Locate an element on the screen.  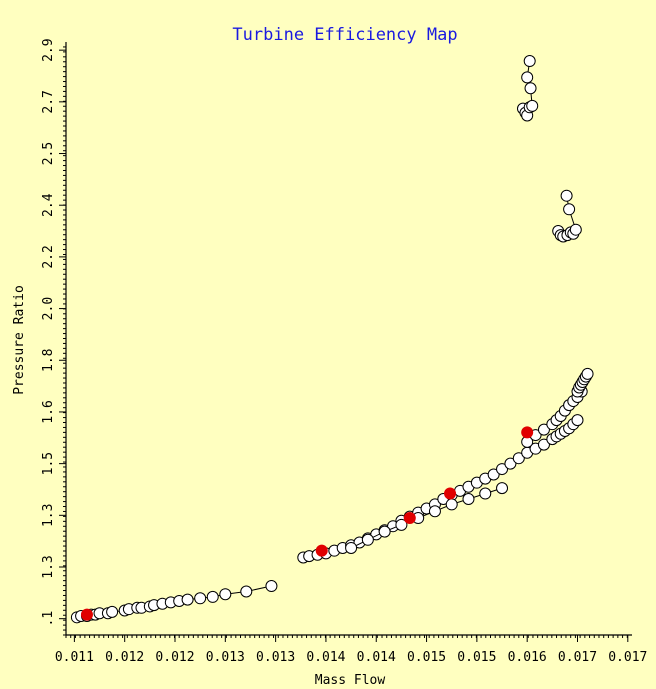
y-tick-label: 2.9 is located at coordinates (48, 49).